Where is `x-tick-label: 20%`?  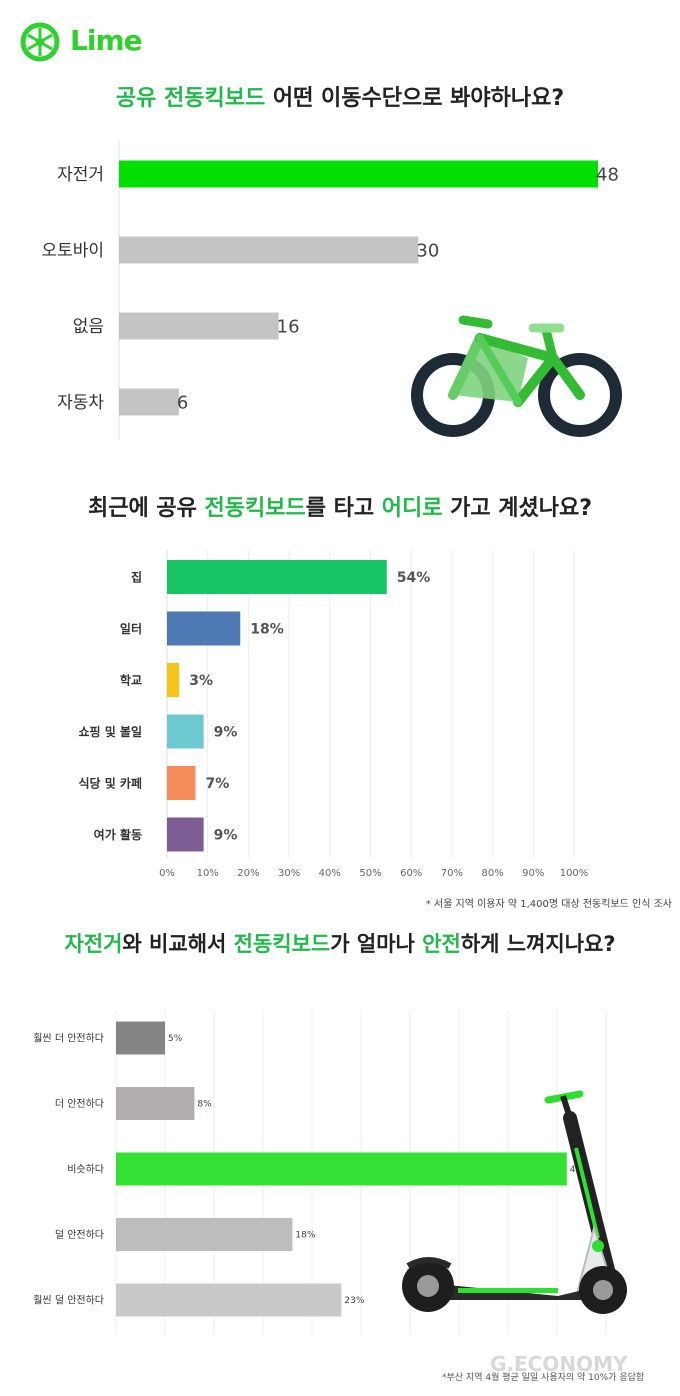 x-tick-label: 20% is located at coordinates (248, 873).